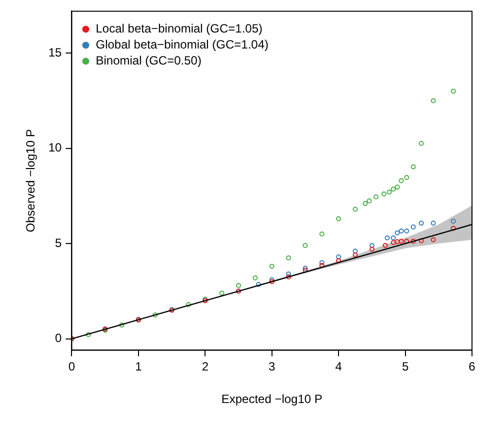 The width and height of the screenshot is (482, 421). I want to click on y-tick-label: 10, so click(55, 147).